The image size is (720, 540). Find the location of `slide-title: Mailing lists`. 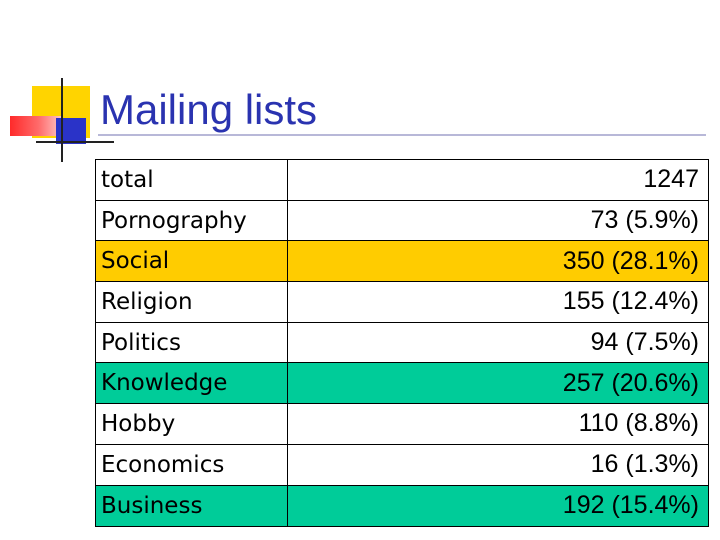

slide-title: Mailing lists is located at coordinates (209, 109).